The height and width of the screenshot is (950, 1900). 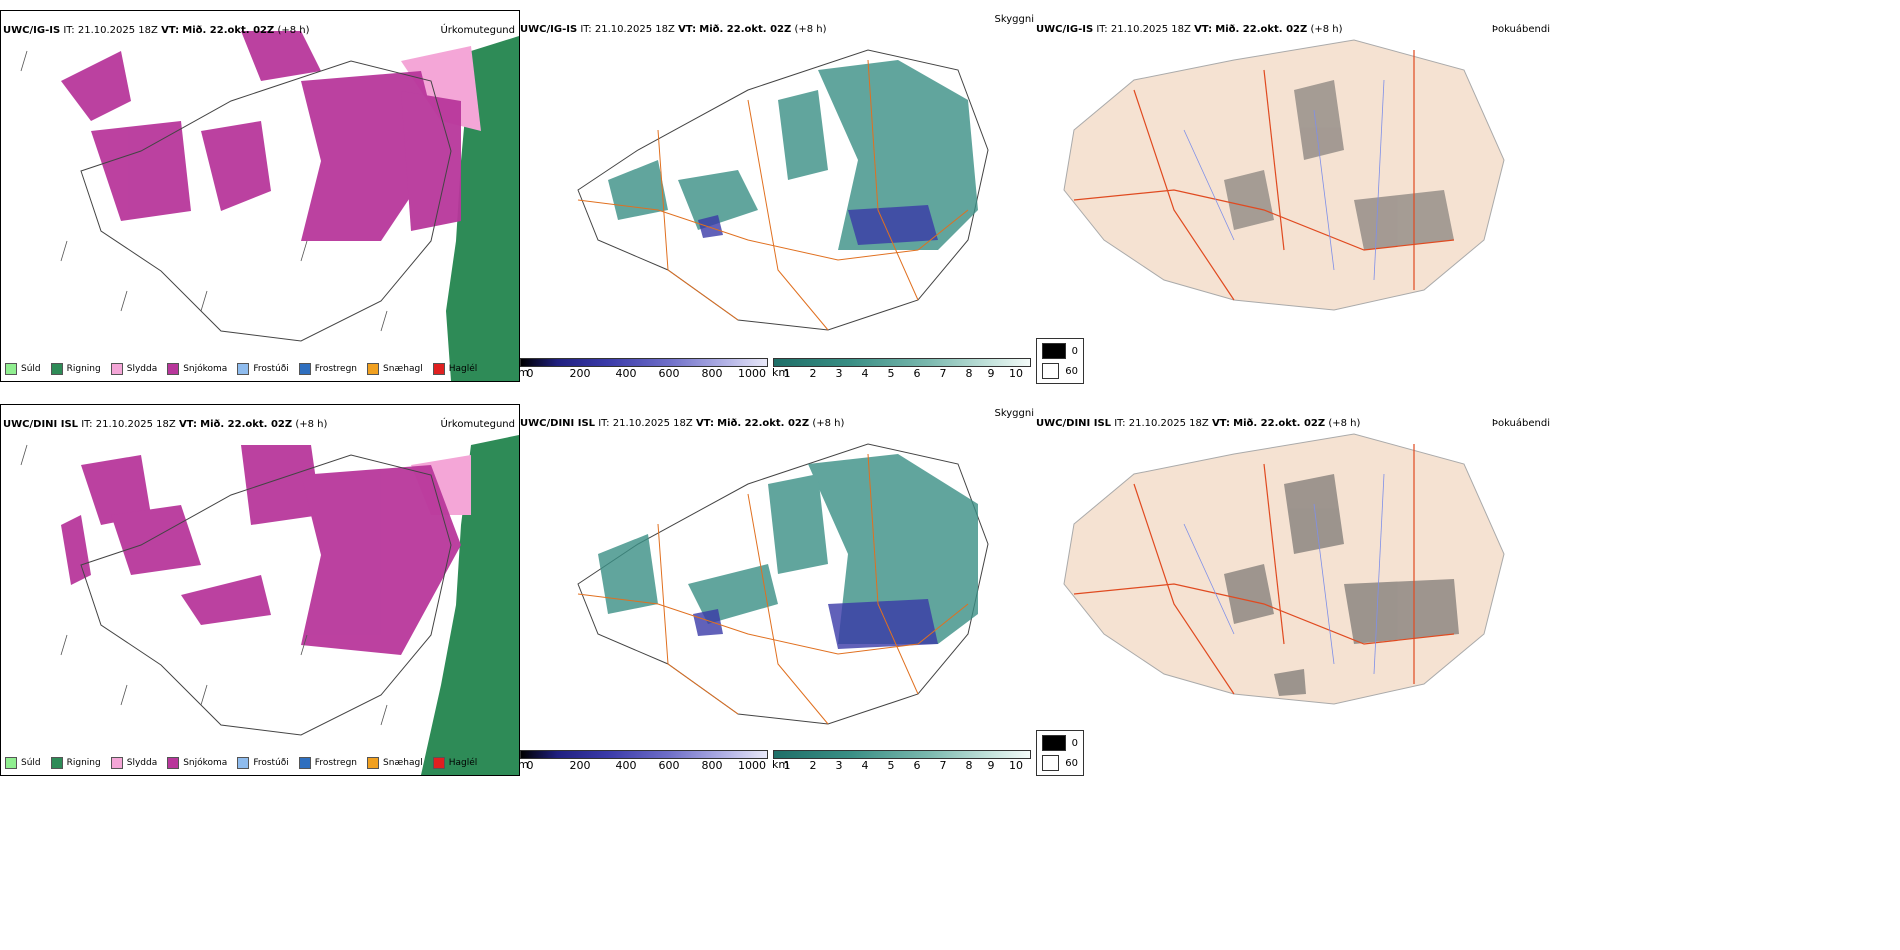 I want to click on map-precip-type-dini, so click(x=269, y=605).